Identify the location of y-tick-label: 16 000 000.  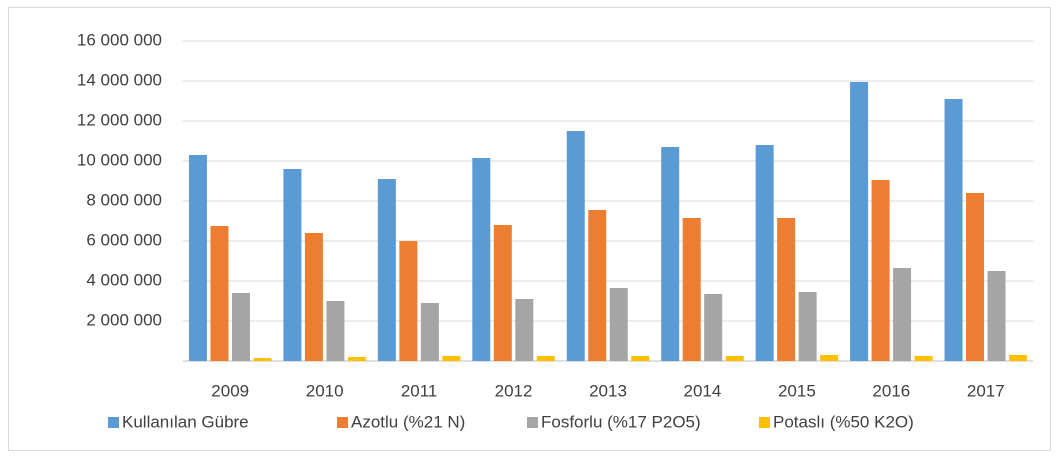
(119, 39).